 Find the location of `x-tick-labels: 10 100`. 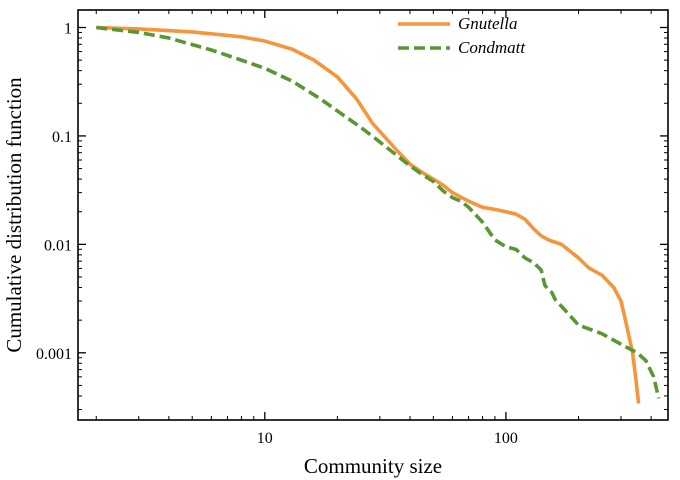

x-tick-labels: 10 100 is located at coordinates (387, 438).